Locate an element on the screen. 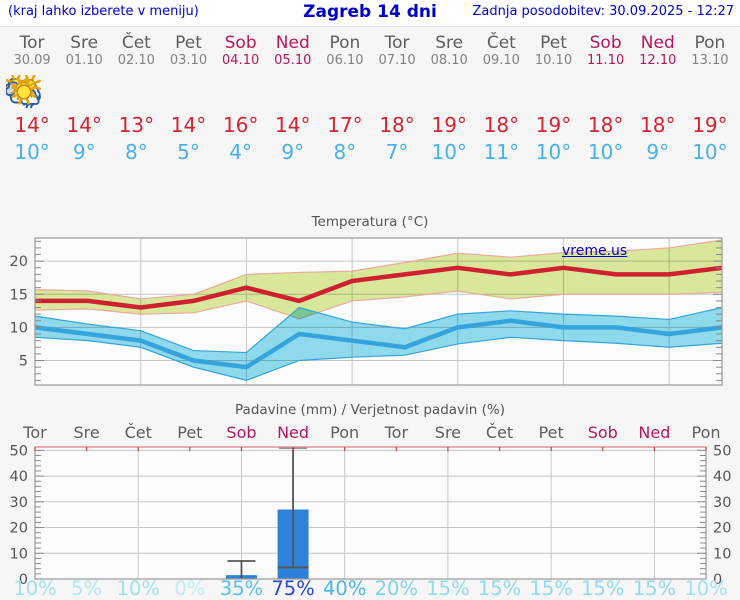 The image size is (740, 600). day-date: 13.10 is located at coordinates (710, 60).